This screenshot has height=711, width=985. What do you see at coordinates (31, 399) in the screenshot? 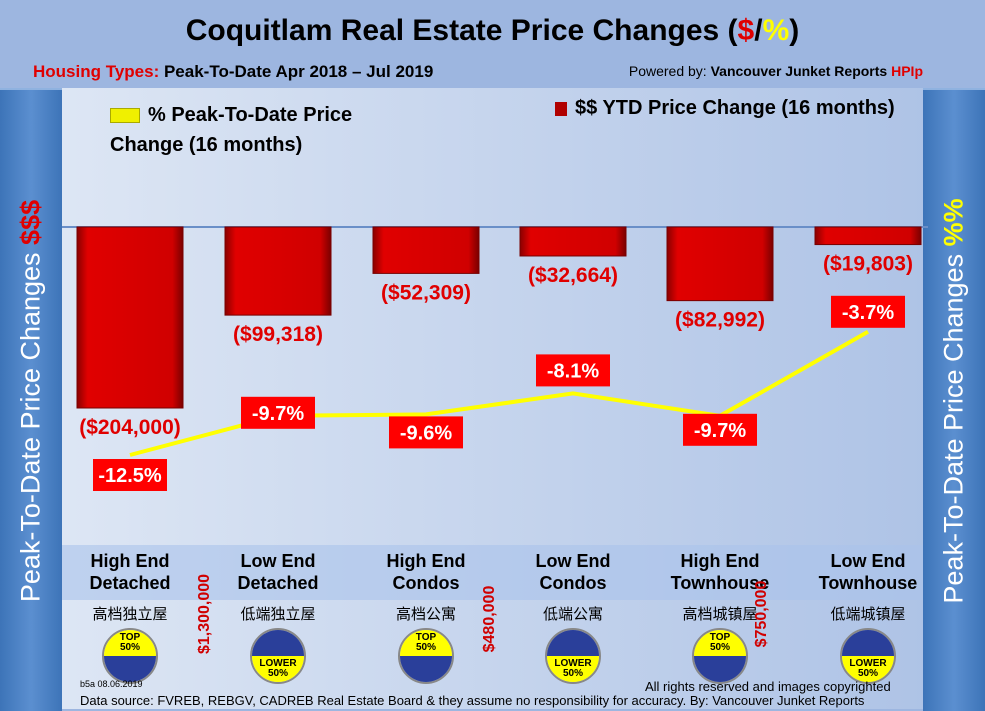
I see `left-axis-panel: Peak-To-Date Price Changes $$$` at bounding box center [31, 399].